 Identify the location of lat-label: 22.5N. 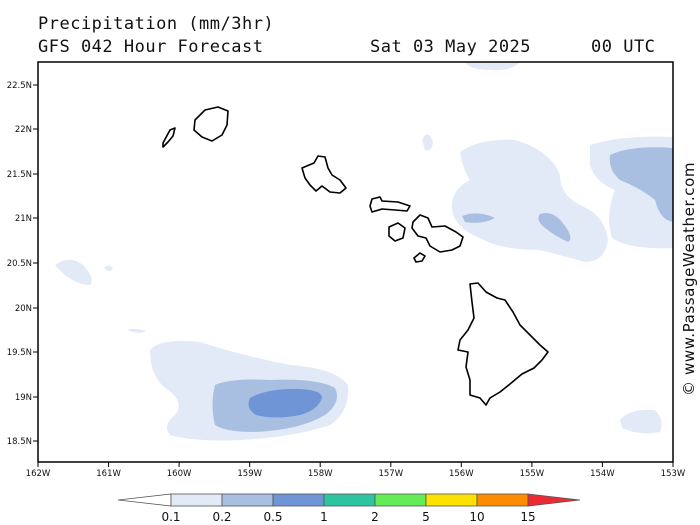
(19, 86).